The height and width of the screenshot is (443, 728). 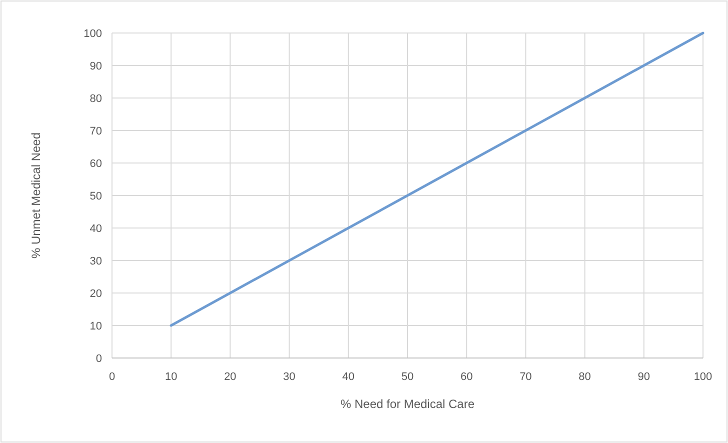 I want to click on y-axis-title: % Unmet Medical Need, so click(x=36, y=195).